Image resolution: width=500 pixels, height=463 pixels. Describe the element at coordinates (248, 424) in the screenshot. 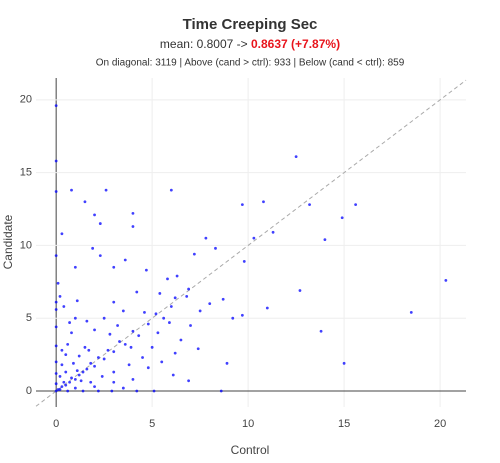

I see `x-tick-label: 10` at that location.